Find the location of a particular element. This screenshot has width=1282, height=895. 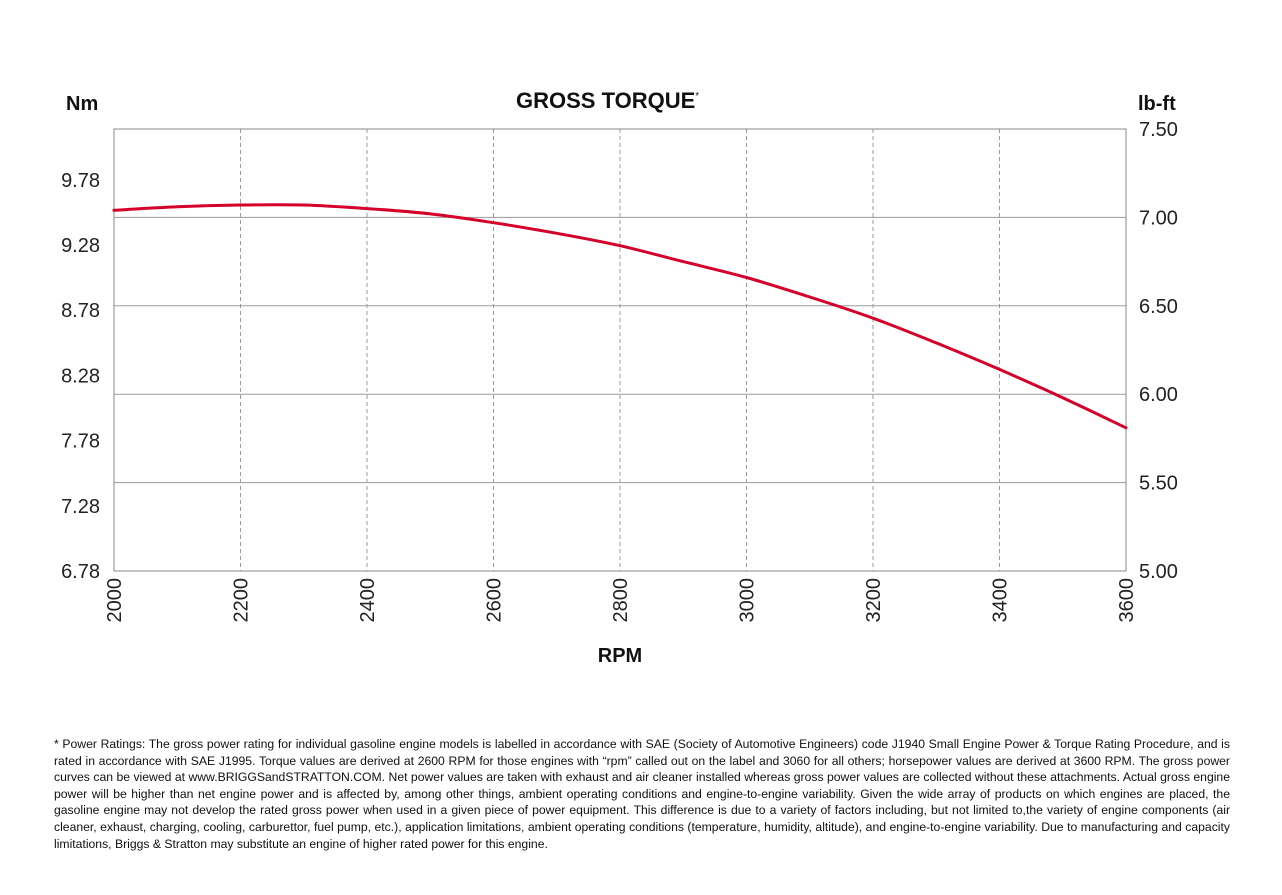

left-tick-label: 8.78 is located at coordinates (80, 311).